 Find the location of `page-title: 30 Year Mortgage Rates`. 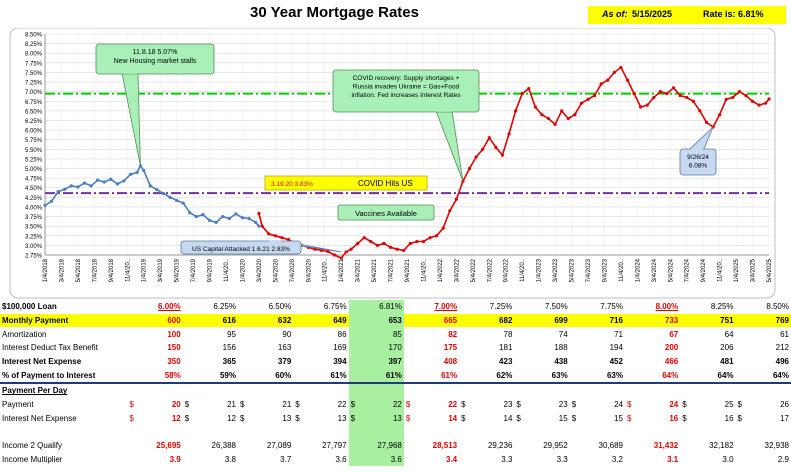

page-title: 30 Year Mortgage Rates is located at coordinates (334, 12).